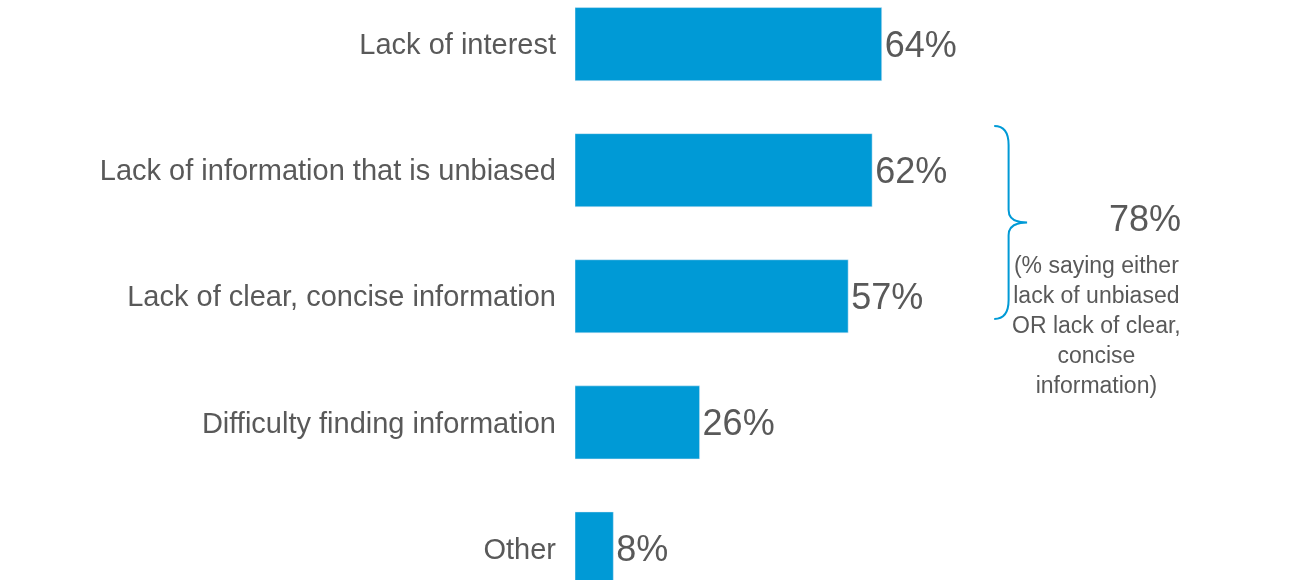 This screenshot has height=580, width=1301. I want to click on data-label: 57%, so click(887, 296).